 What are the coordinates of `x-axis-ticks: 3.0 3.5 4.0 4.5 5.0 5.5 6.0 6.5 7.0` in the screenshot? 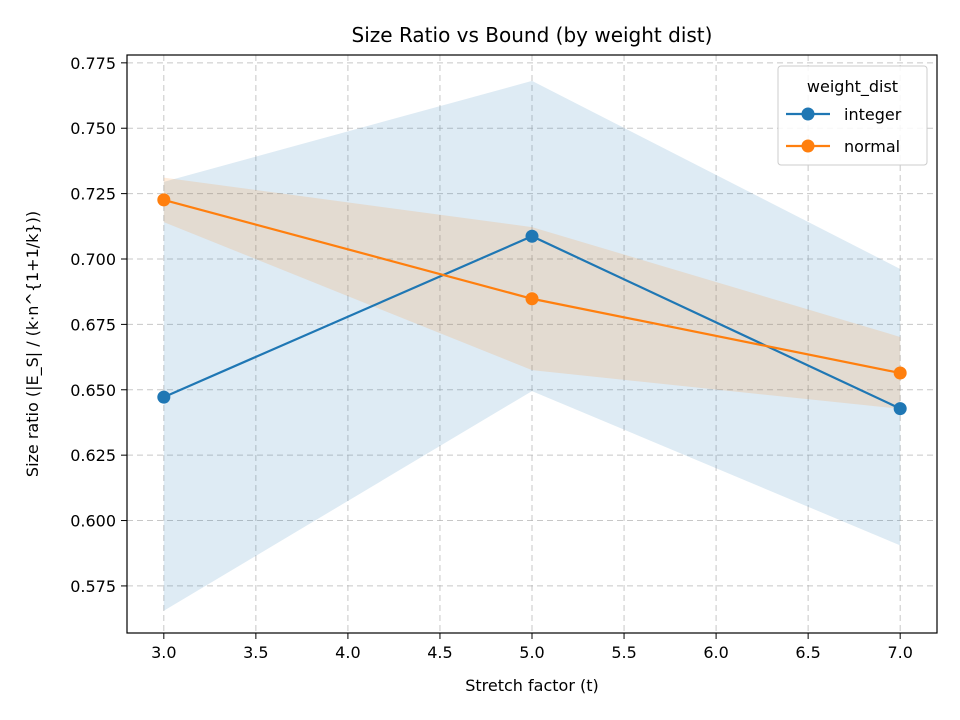 It's located at (532, 647).